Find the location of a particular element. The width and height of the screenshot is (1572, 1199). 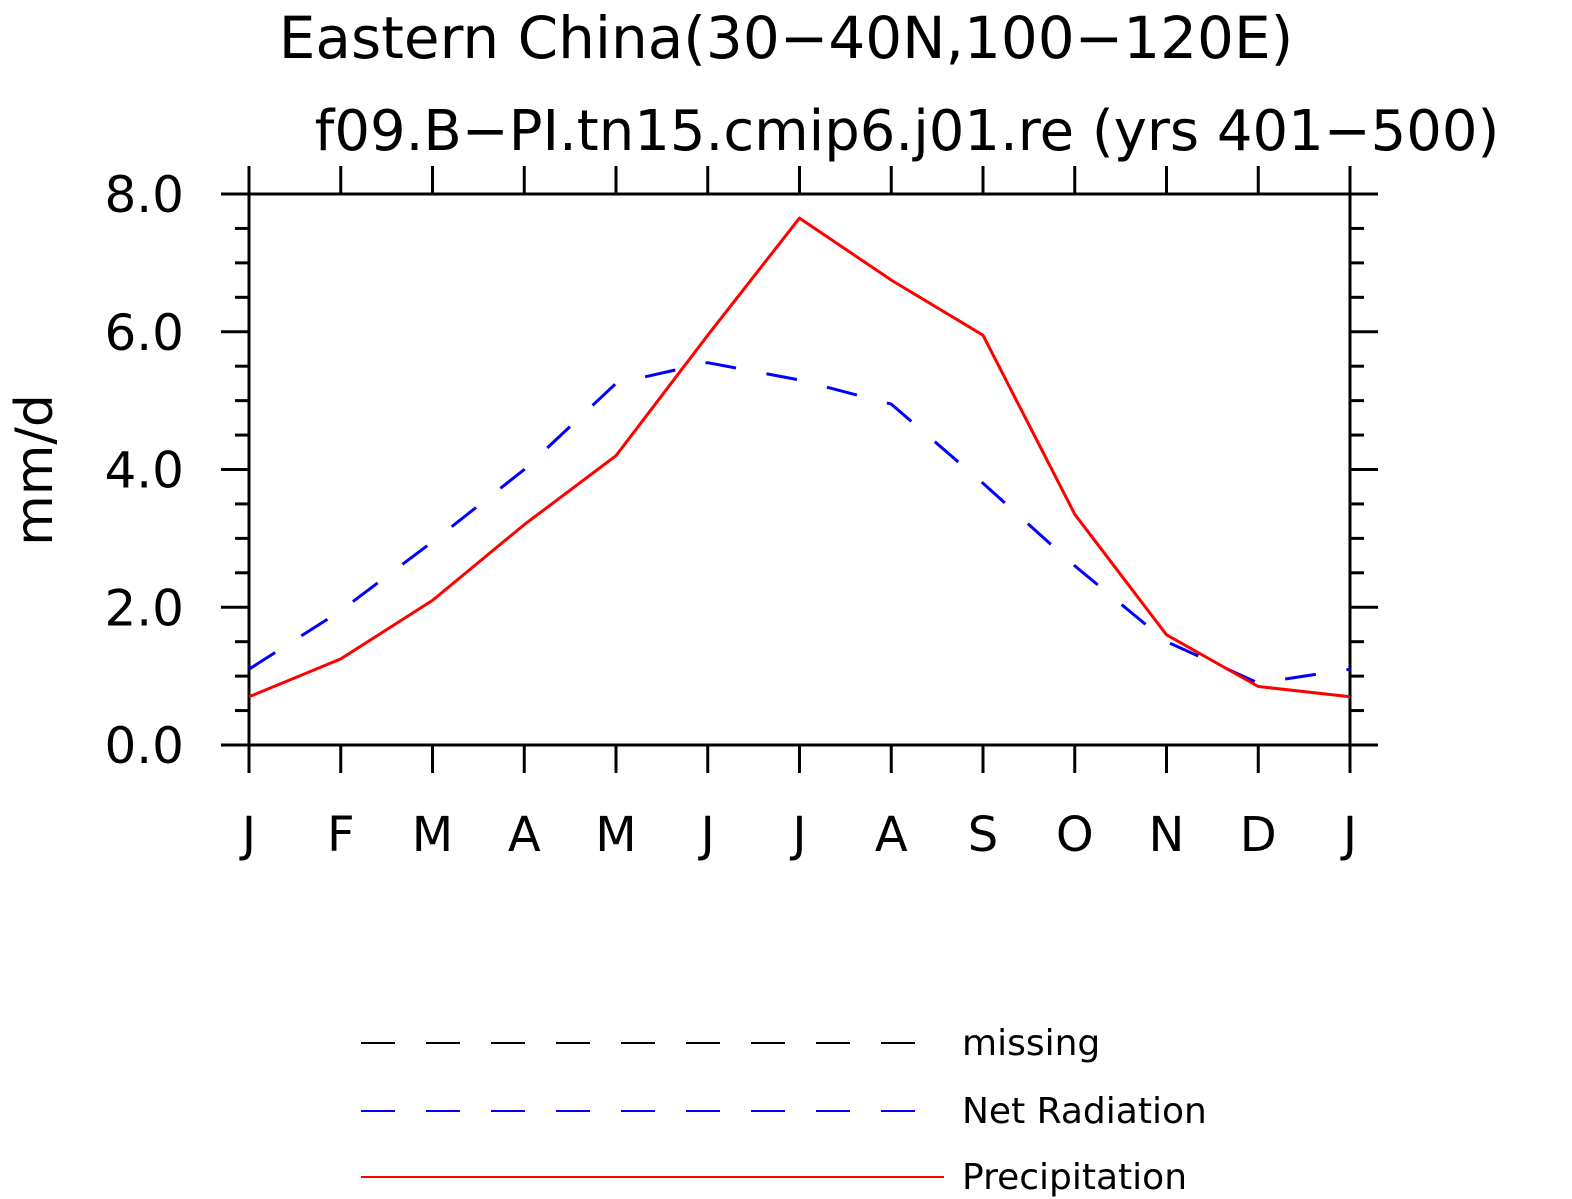

y-tick-label: 6.0 is located at coordinates (144, 333).